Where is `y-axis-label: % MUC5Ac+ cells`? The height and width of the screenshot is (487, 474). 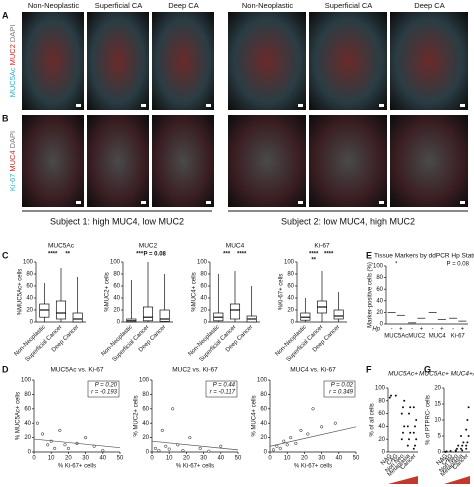
y-axis-label: % MUC5Ac+ cells is located at coordinates (19, 416).